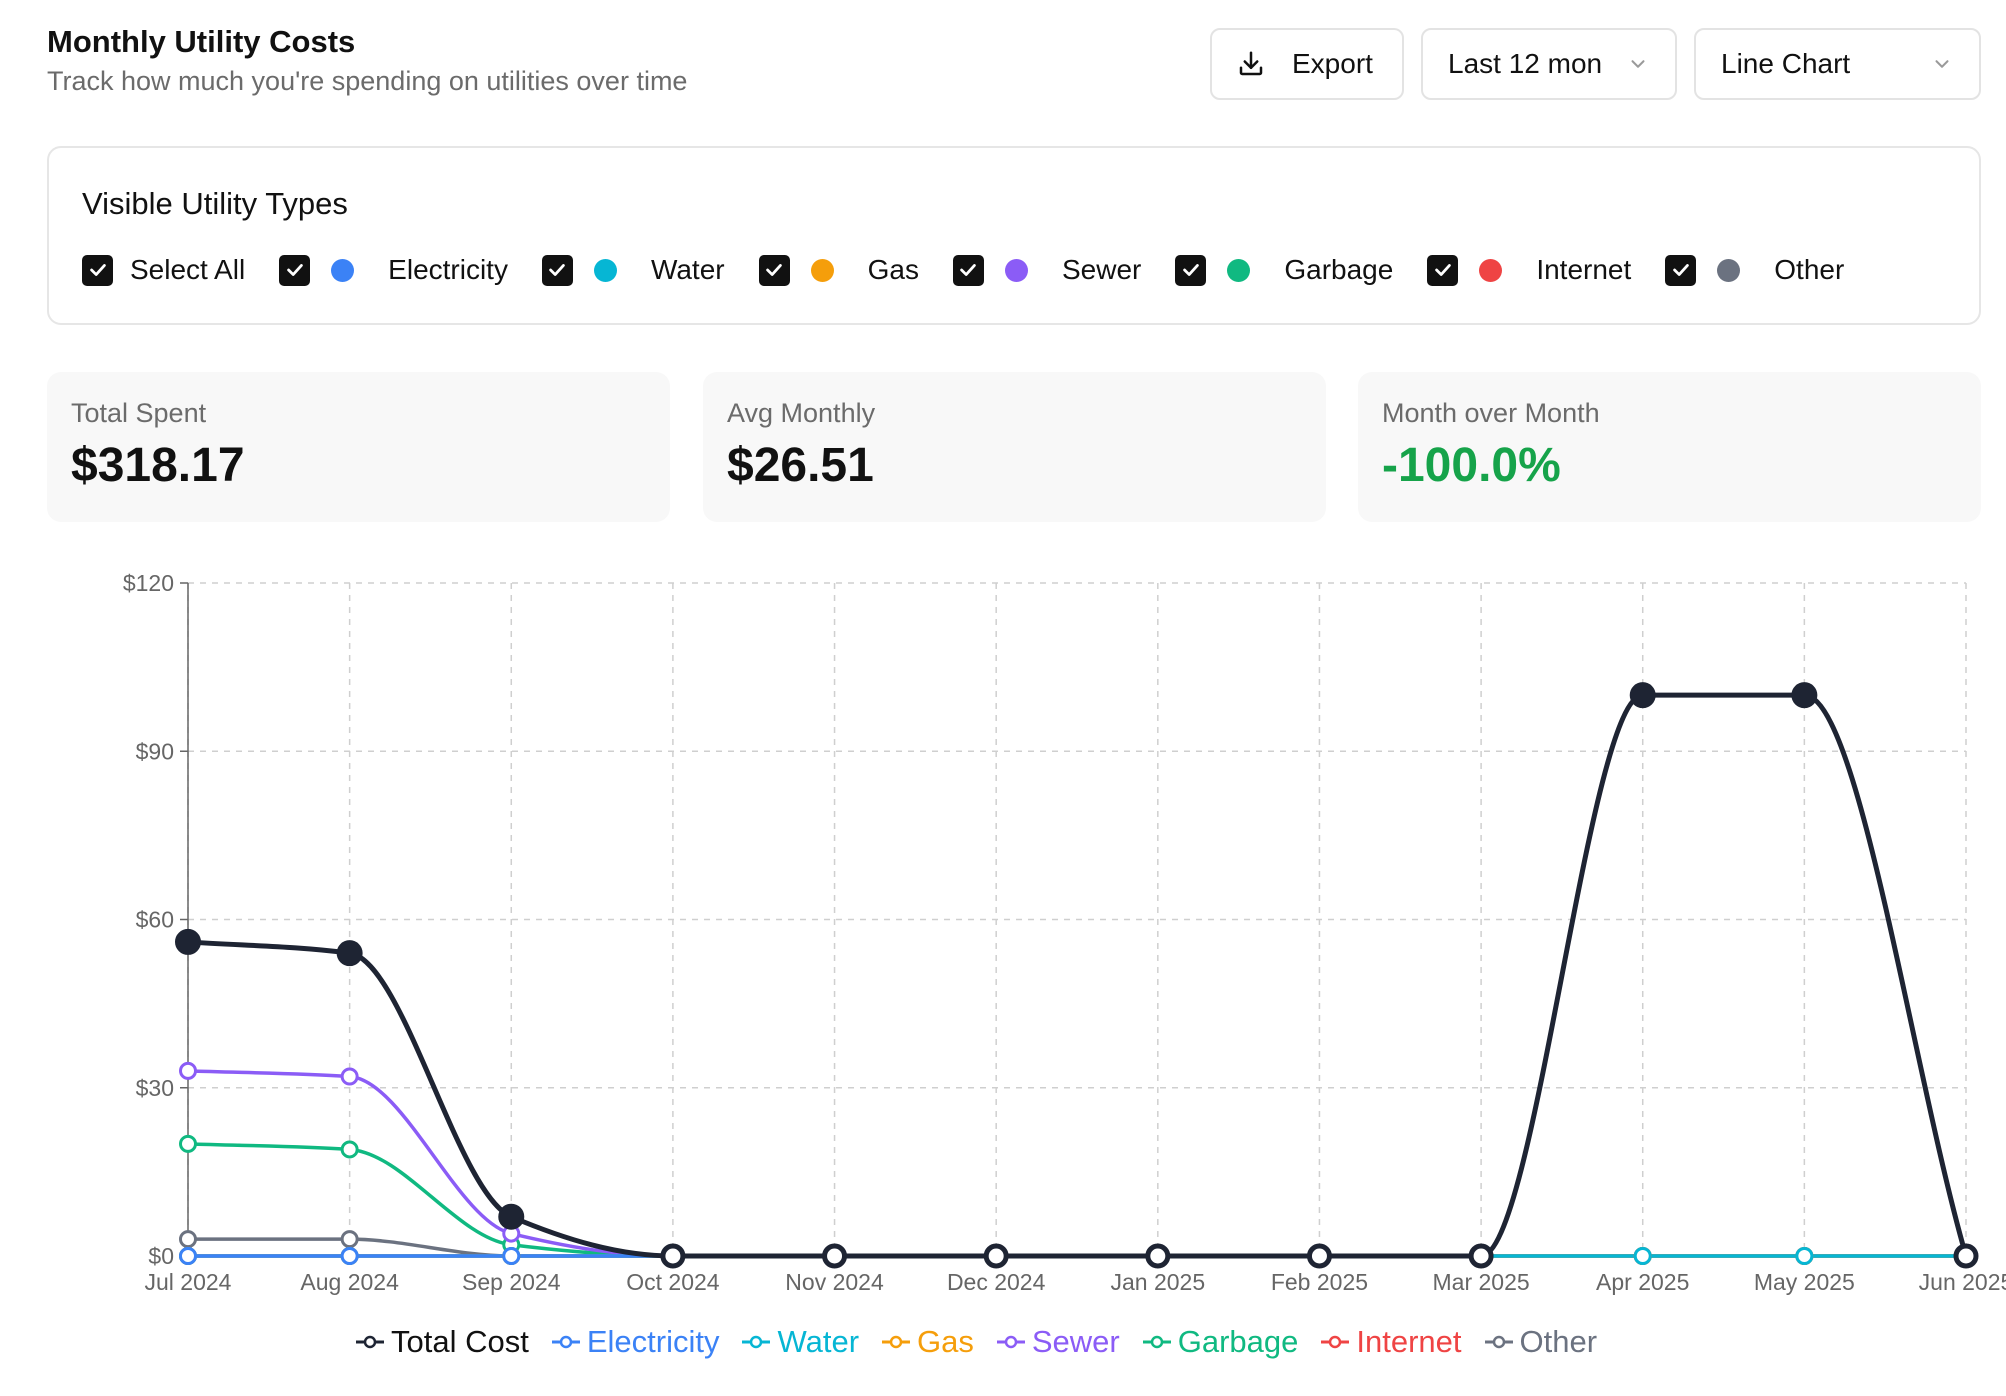  I want to click on chevron-down-icon, so click(1638, 64).